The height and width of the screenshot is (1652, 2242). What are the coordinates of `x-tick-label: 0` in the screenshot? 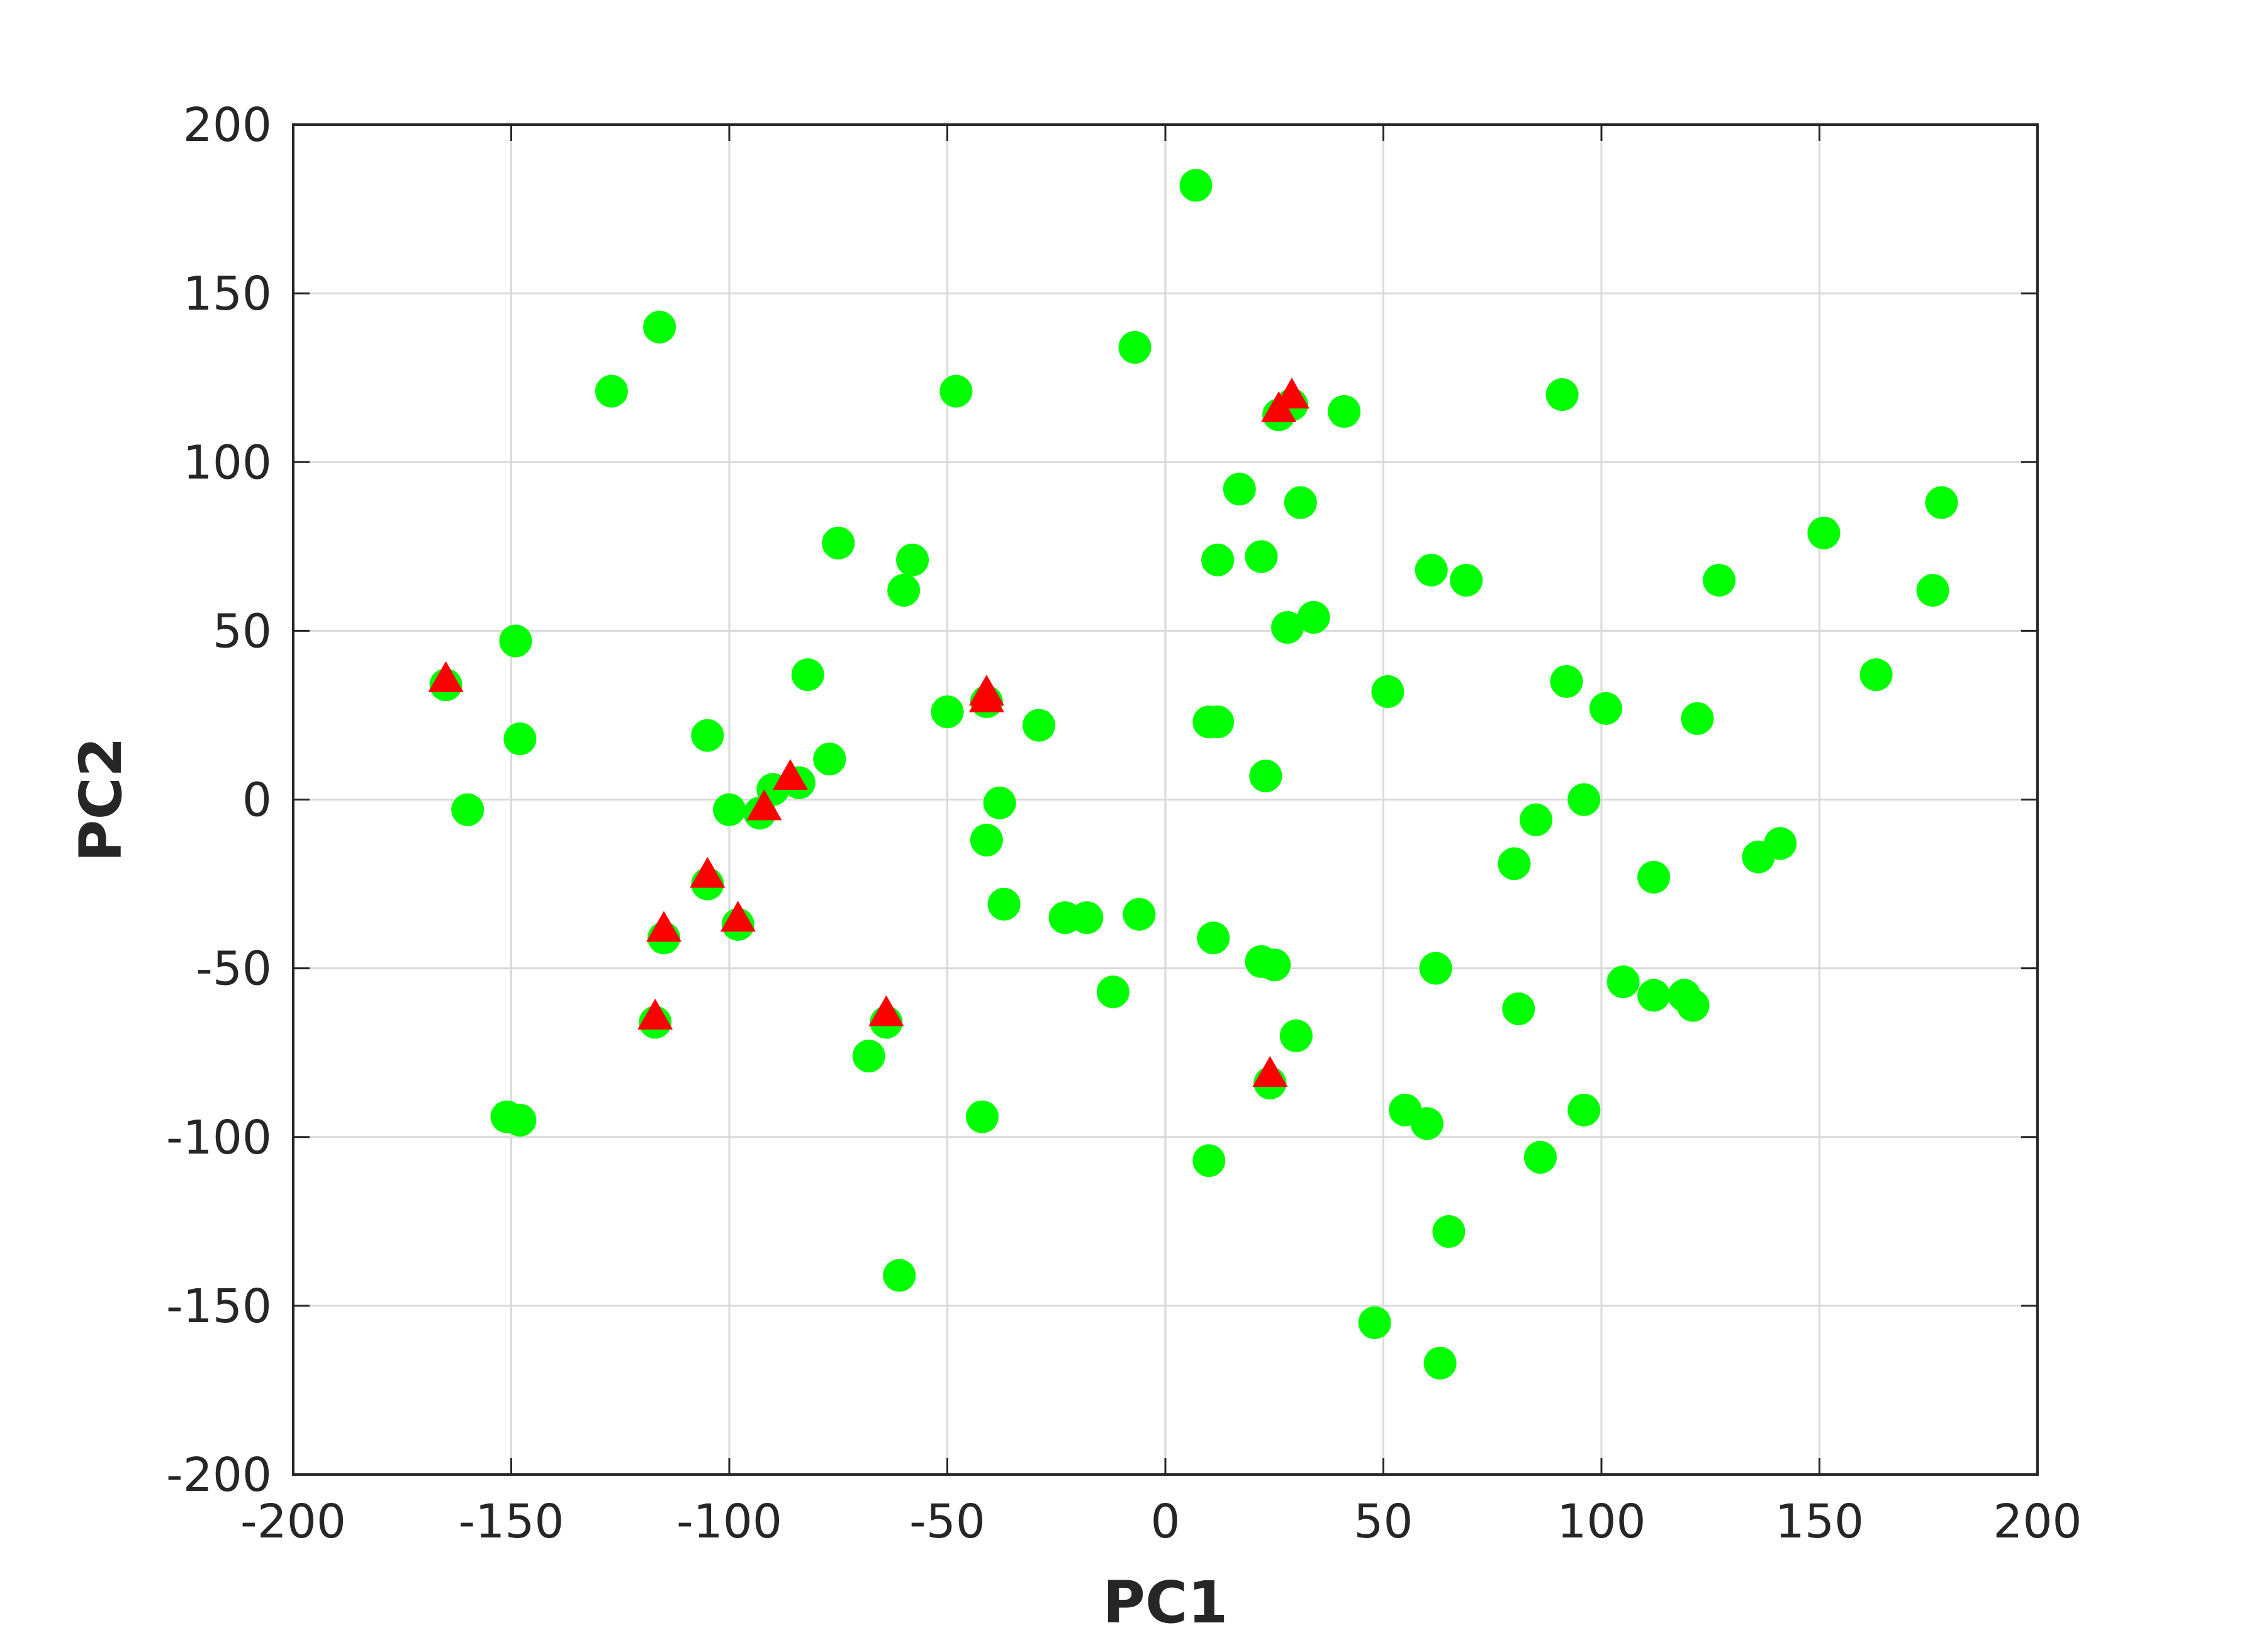 It's located at (1165, 1522).